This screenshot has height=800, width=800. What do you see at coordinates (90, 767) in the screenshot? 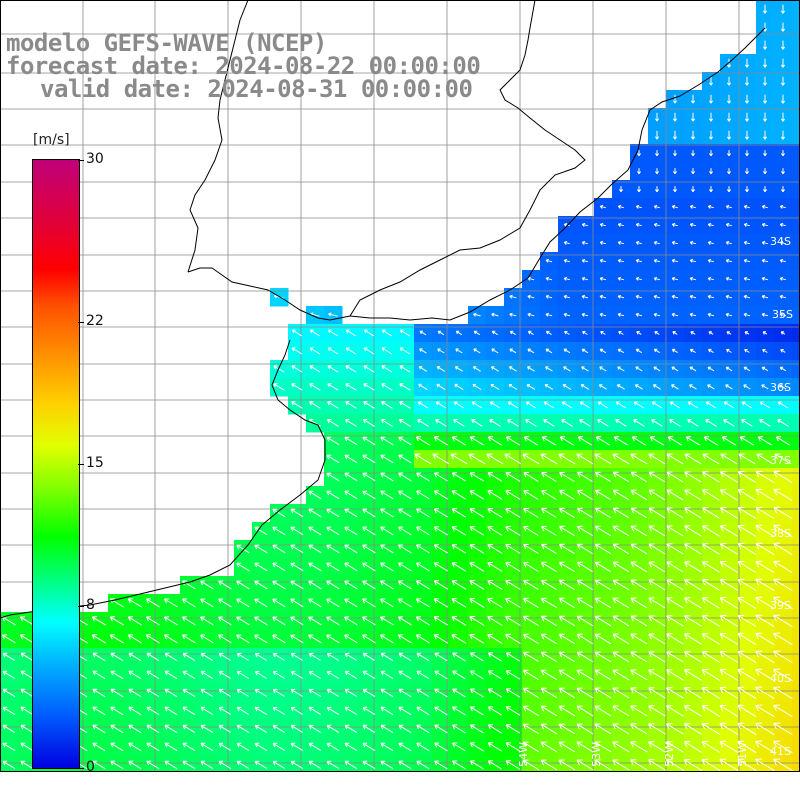
I see `colorbar-tick-label: 0` at bounding box center [90, 767].